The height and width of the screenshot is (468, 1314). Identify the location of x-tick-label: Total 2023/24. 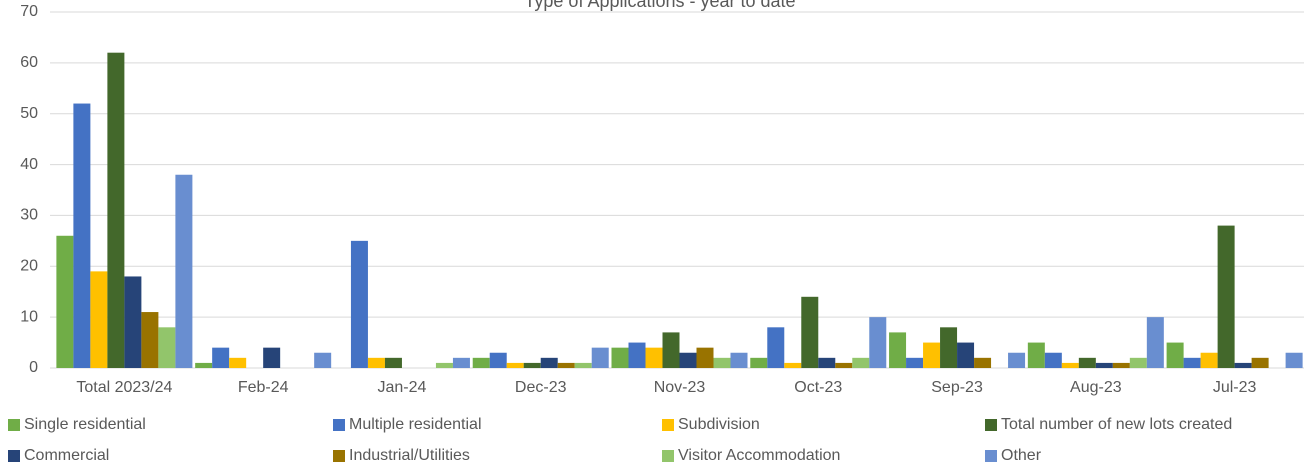
(124, 387).